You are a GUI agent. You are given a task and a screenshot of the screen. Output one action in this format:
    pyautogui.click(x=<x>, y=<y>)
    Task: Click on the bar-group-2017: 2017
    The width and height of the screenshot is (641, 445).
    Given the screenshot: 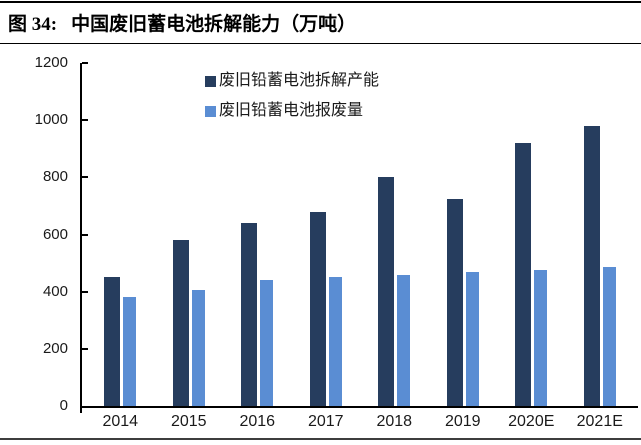 What is the action you would take?
    pyautogui.click(x=326, y=246)
    